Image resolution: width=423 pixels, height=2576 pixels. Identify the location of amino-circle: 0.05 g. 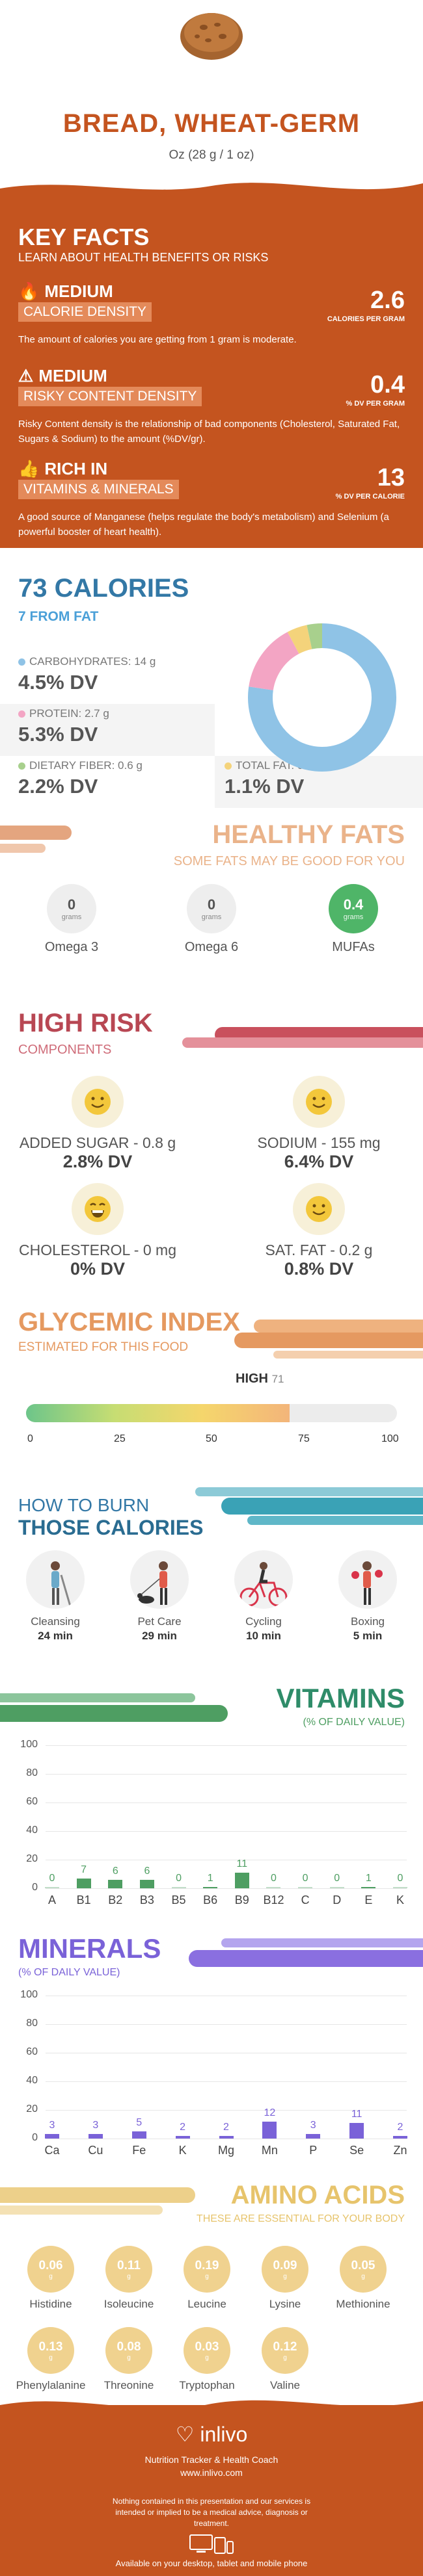
(363, 2269).